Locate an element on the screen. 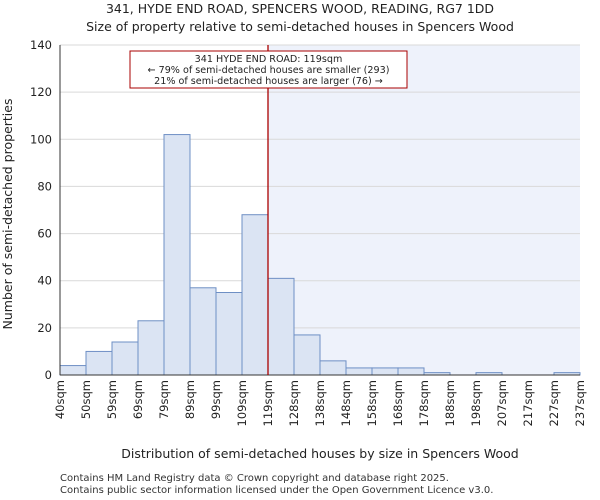 This screenshot has width=600, height=500. x-tick-label: 188sqm is located at coordinates (450, 403).